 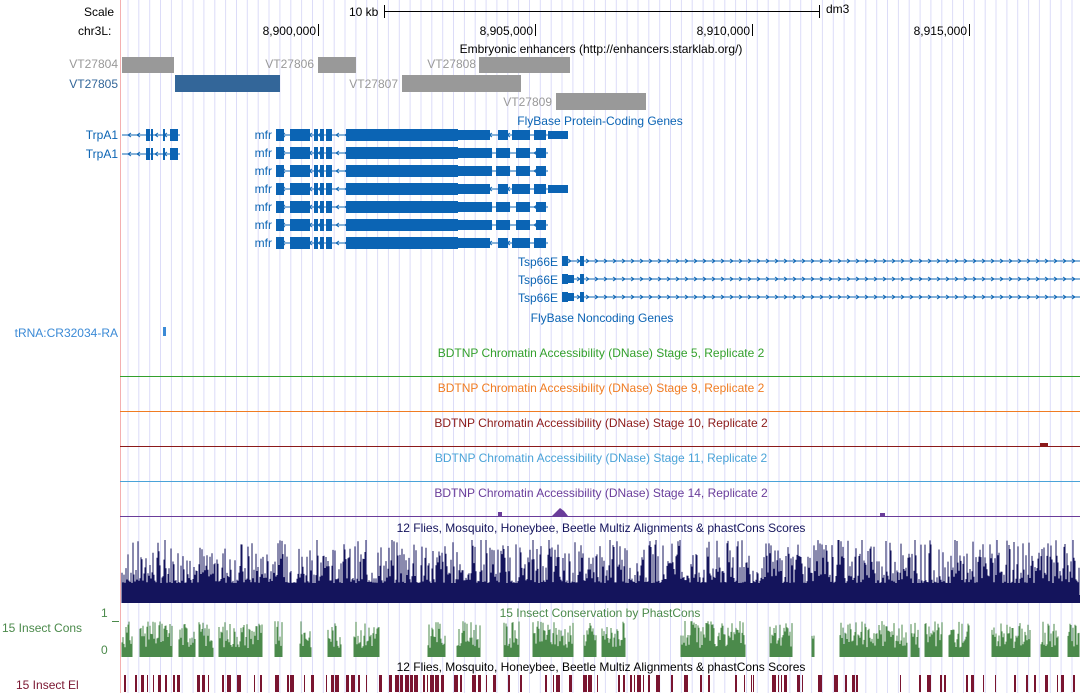 I want to click on enhancer-label: VT27809, so click(x=527, y=102).